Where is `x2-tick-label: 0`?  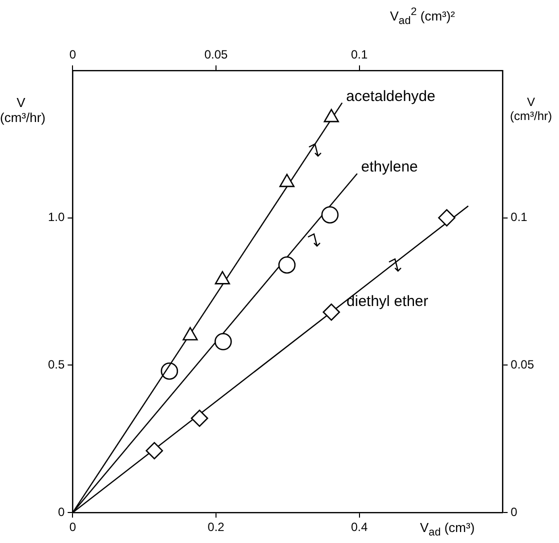
x2-tick-label: 0 is located at coordinates (72, 55).